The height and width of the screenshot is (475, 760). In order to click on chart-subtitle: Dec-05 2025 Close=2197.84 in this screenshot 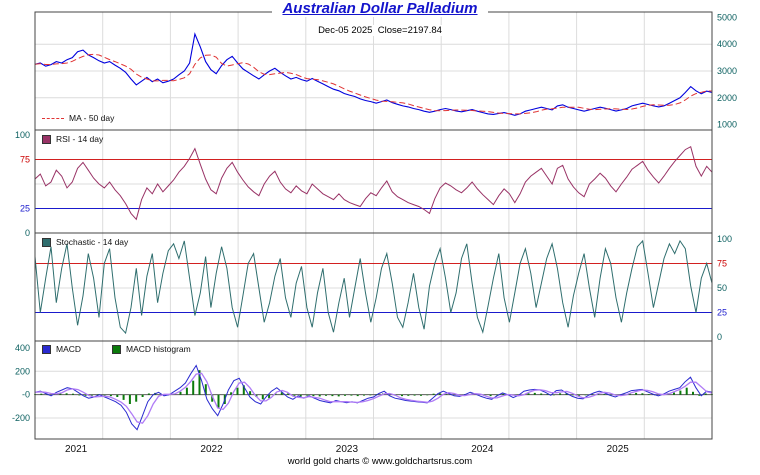, I will do `click(380, 30)`.